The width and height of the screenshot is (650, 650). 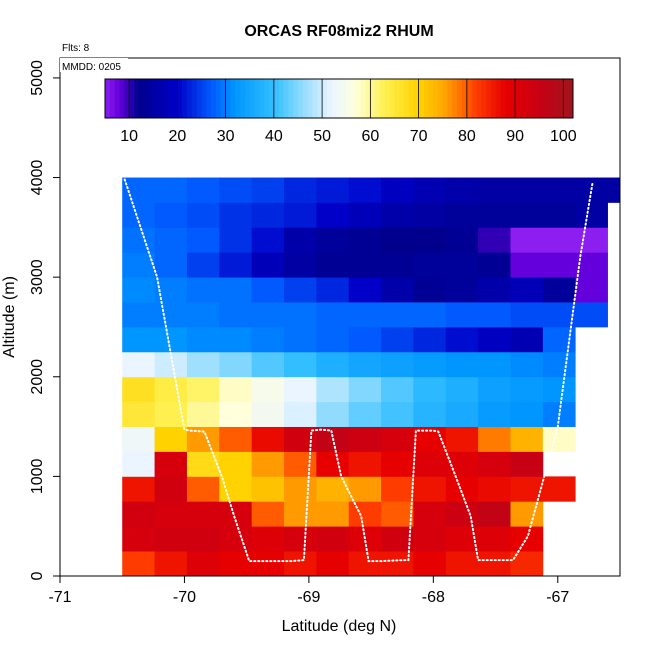 What do you see at coordinates (94, 65) in the screenshot?
I see `annotation-box` at bounding box center [94, 65].